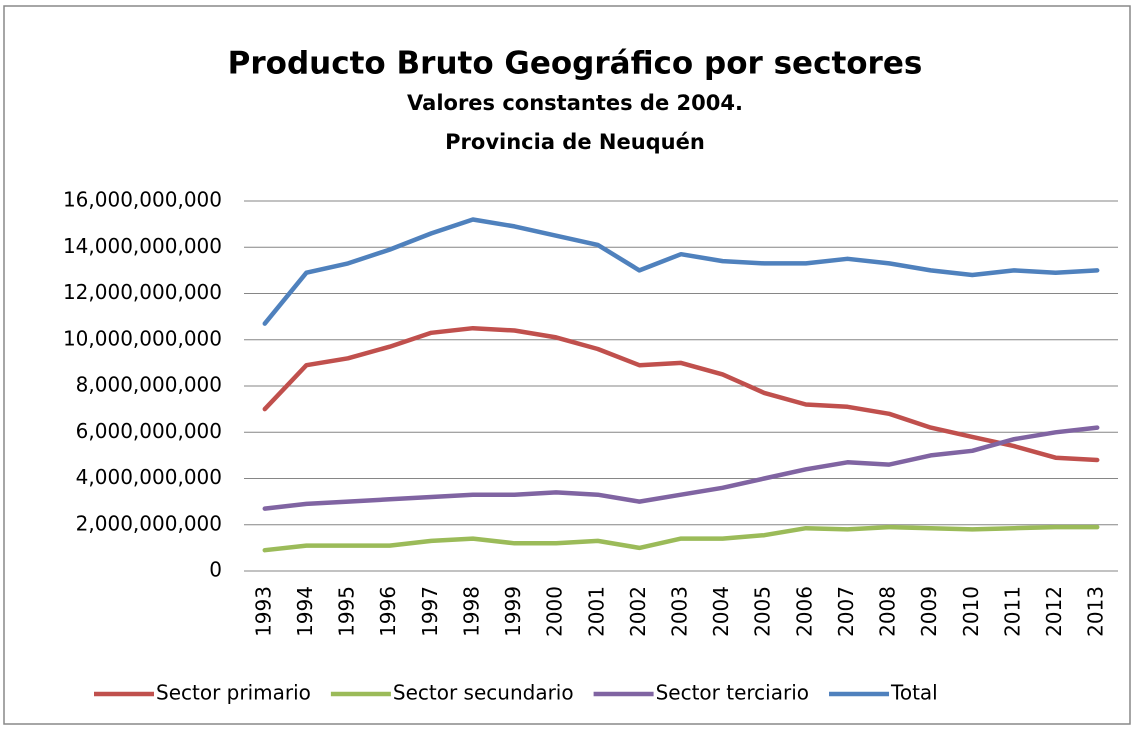  What do you see at coordinates (763, 611) in the screenshot?
I see `x-tick-label: 2005` at bounding box center [763, 611].